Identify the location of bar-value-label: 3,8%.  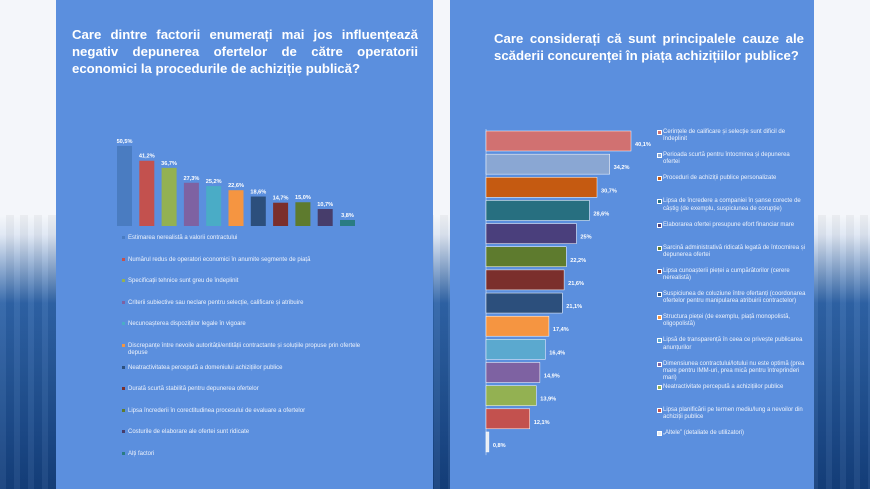
(347, 216).